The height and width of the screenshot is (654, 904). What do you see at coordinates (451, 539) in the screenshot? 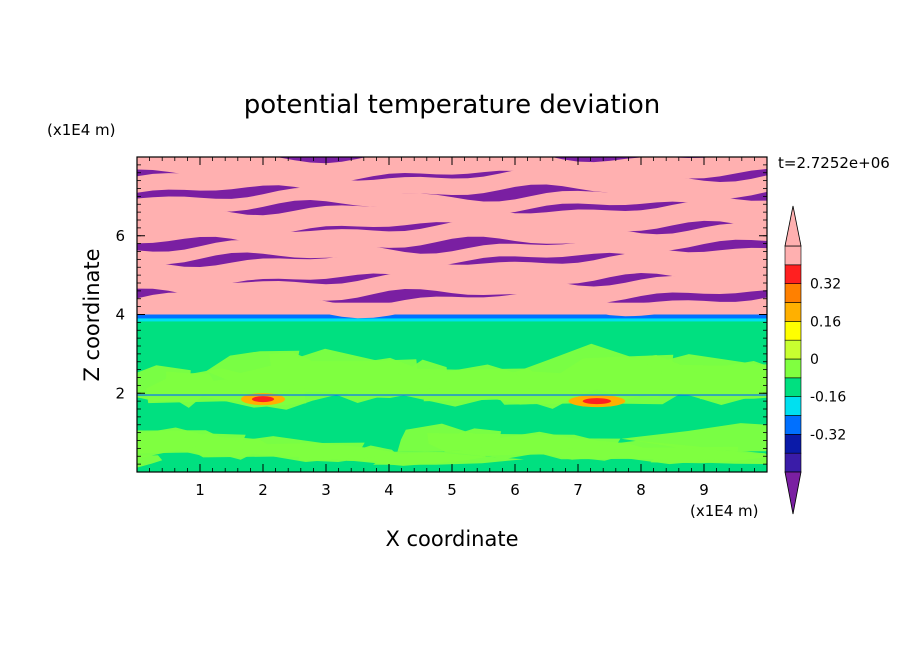
I see `x-axis-label: X coordinate` at bounding box center [451, 539].